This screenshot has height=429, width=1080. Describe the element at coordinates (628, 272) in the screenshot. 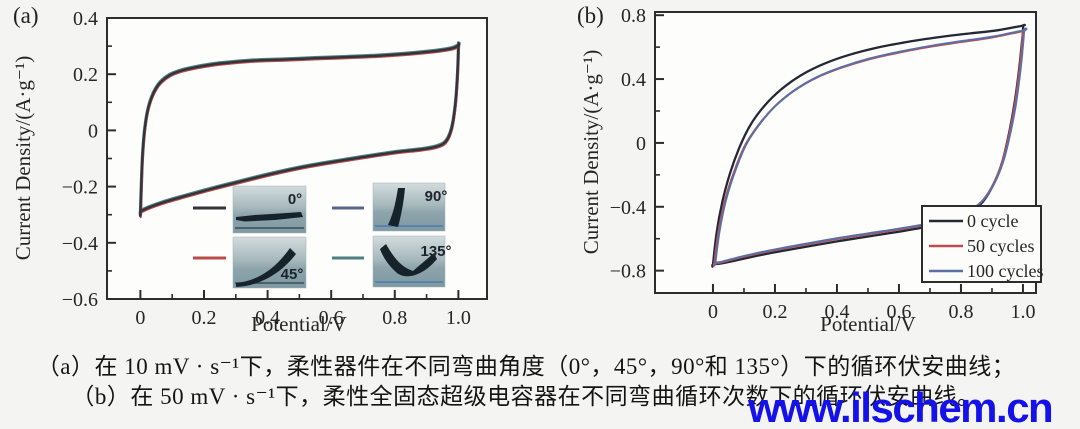

I see `y-tick-label: −0.8` at that location.